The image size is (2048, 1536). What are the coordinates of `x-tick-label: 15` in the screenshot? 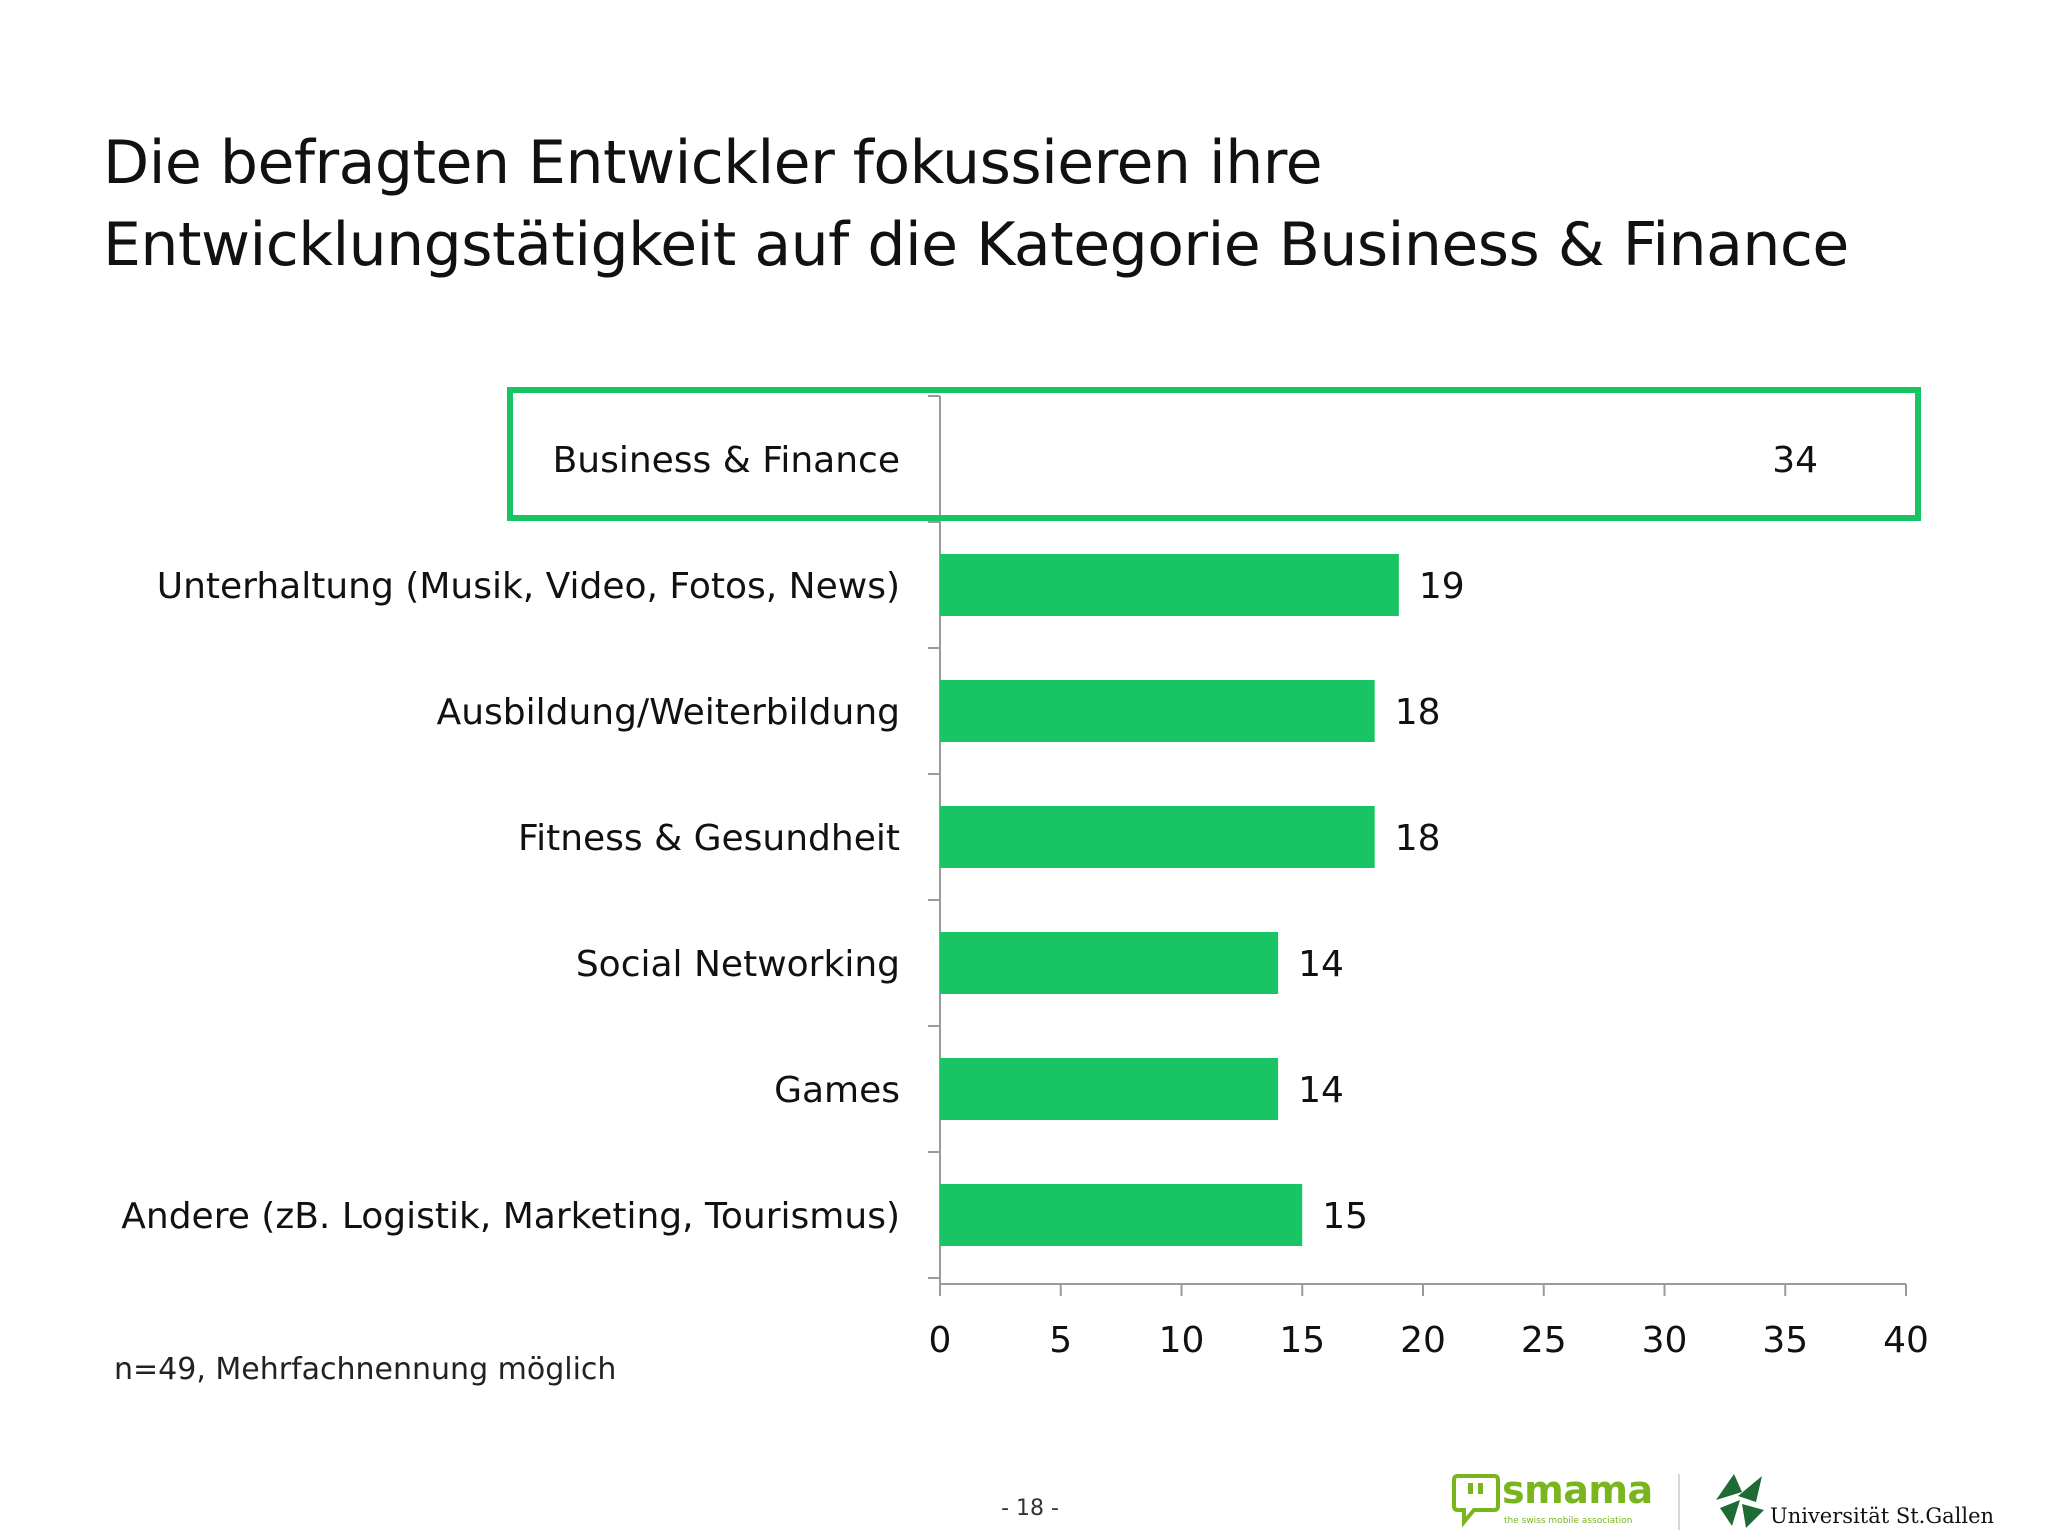 It's located at (1302, 1340).